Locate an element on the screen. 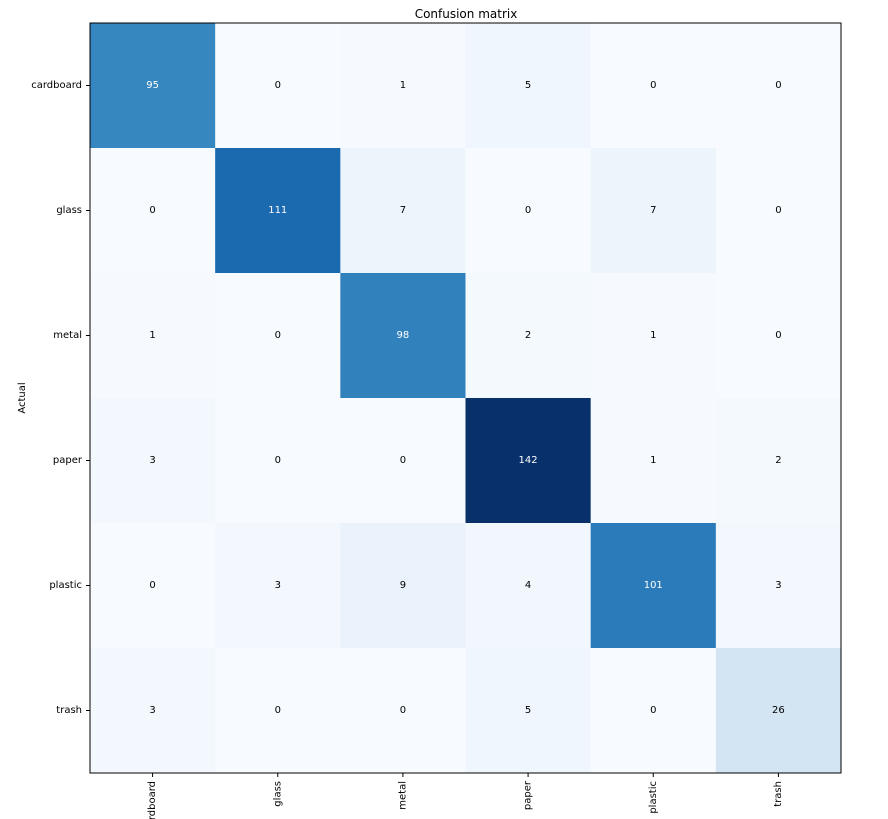  y-tick-label: cardboard is located at coordinates (56, 85).